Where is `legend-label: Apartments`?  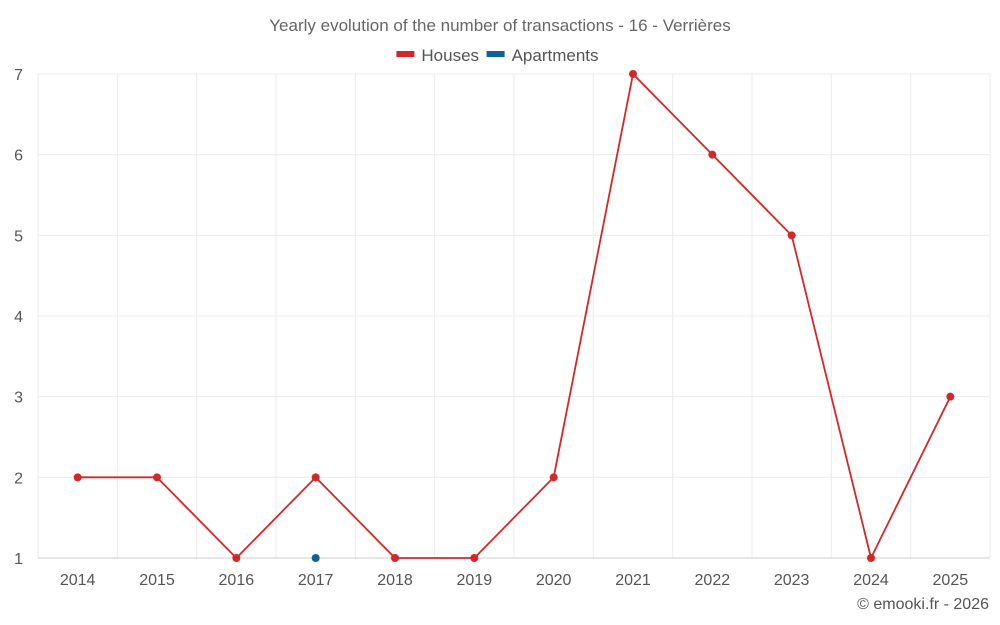 legend-label: Apartments is located at coordinates (555, 55).